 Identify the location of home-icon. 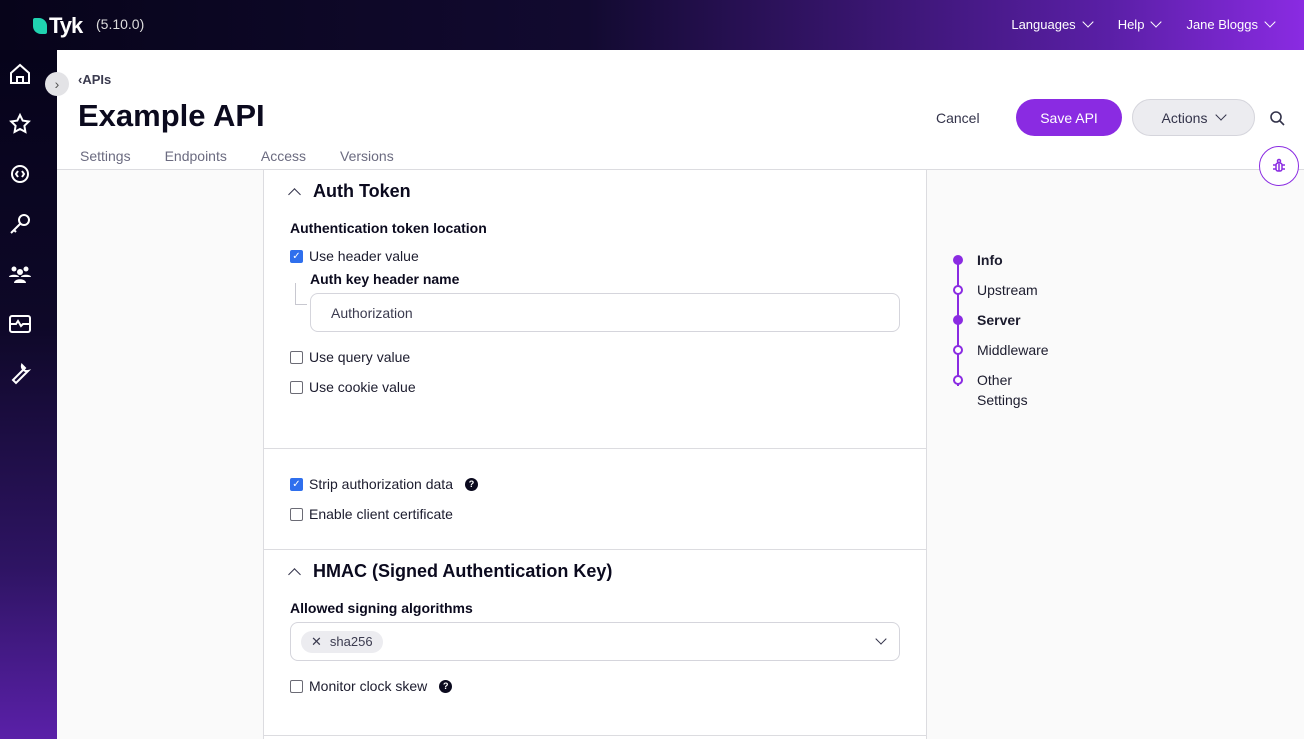
(20, 74).